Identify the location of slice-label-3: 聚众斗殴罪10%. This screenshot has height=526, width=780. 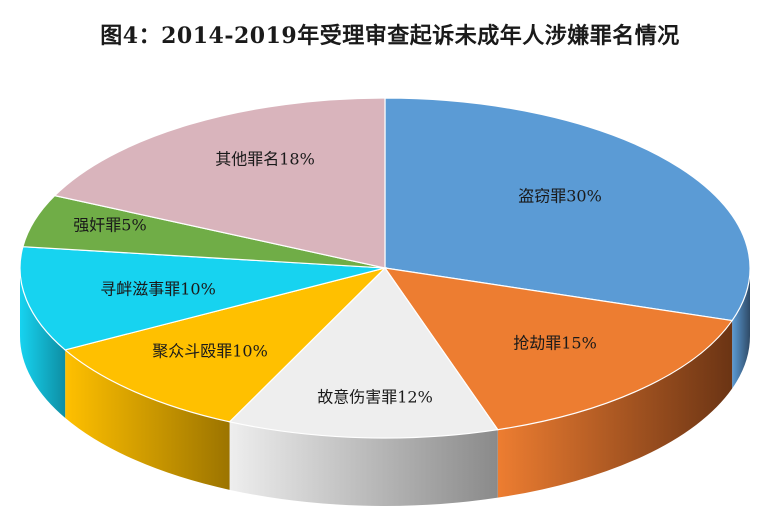
(210, 351).